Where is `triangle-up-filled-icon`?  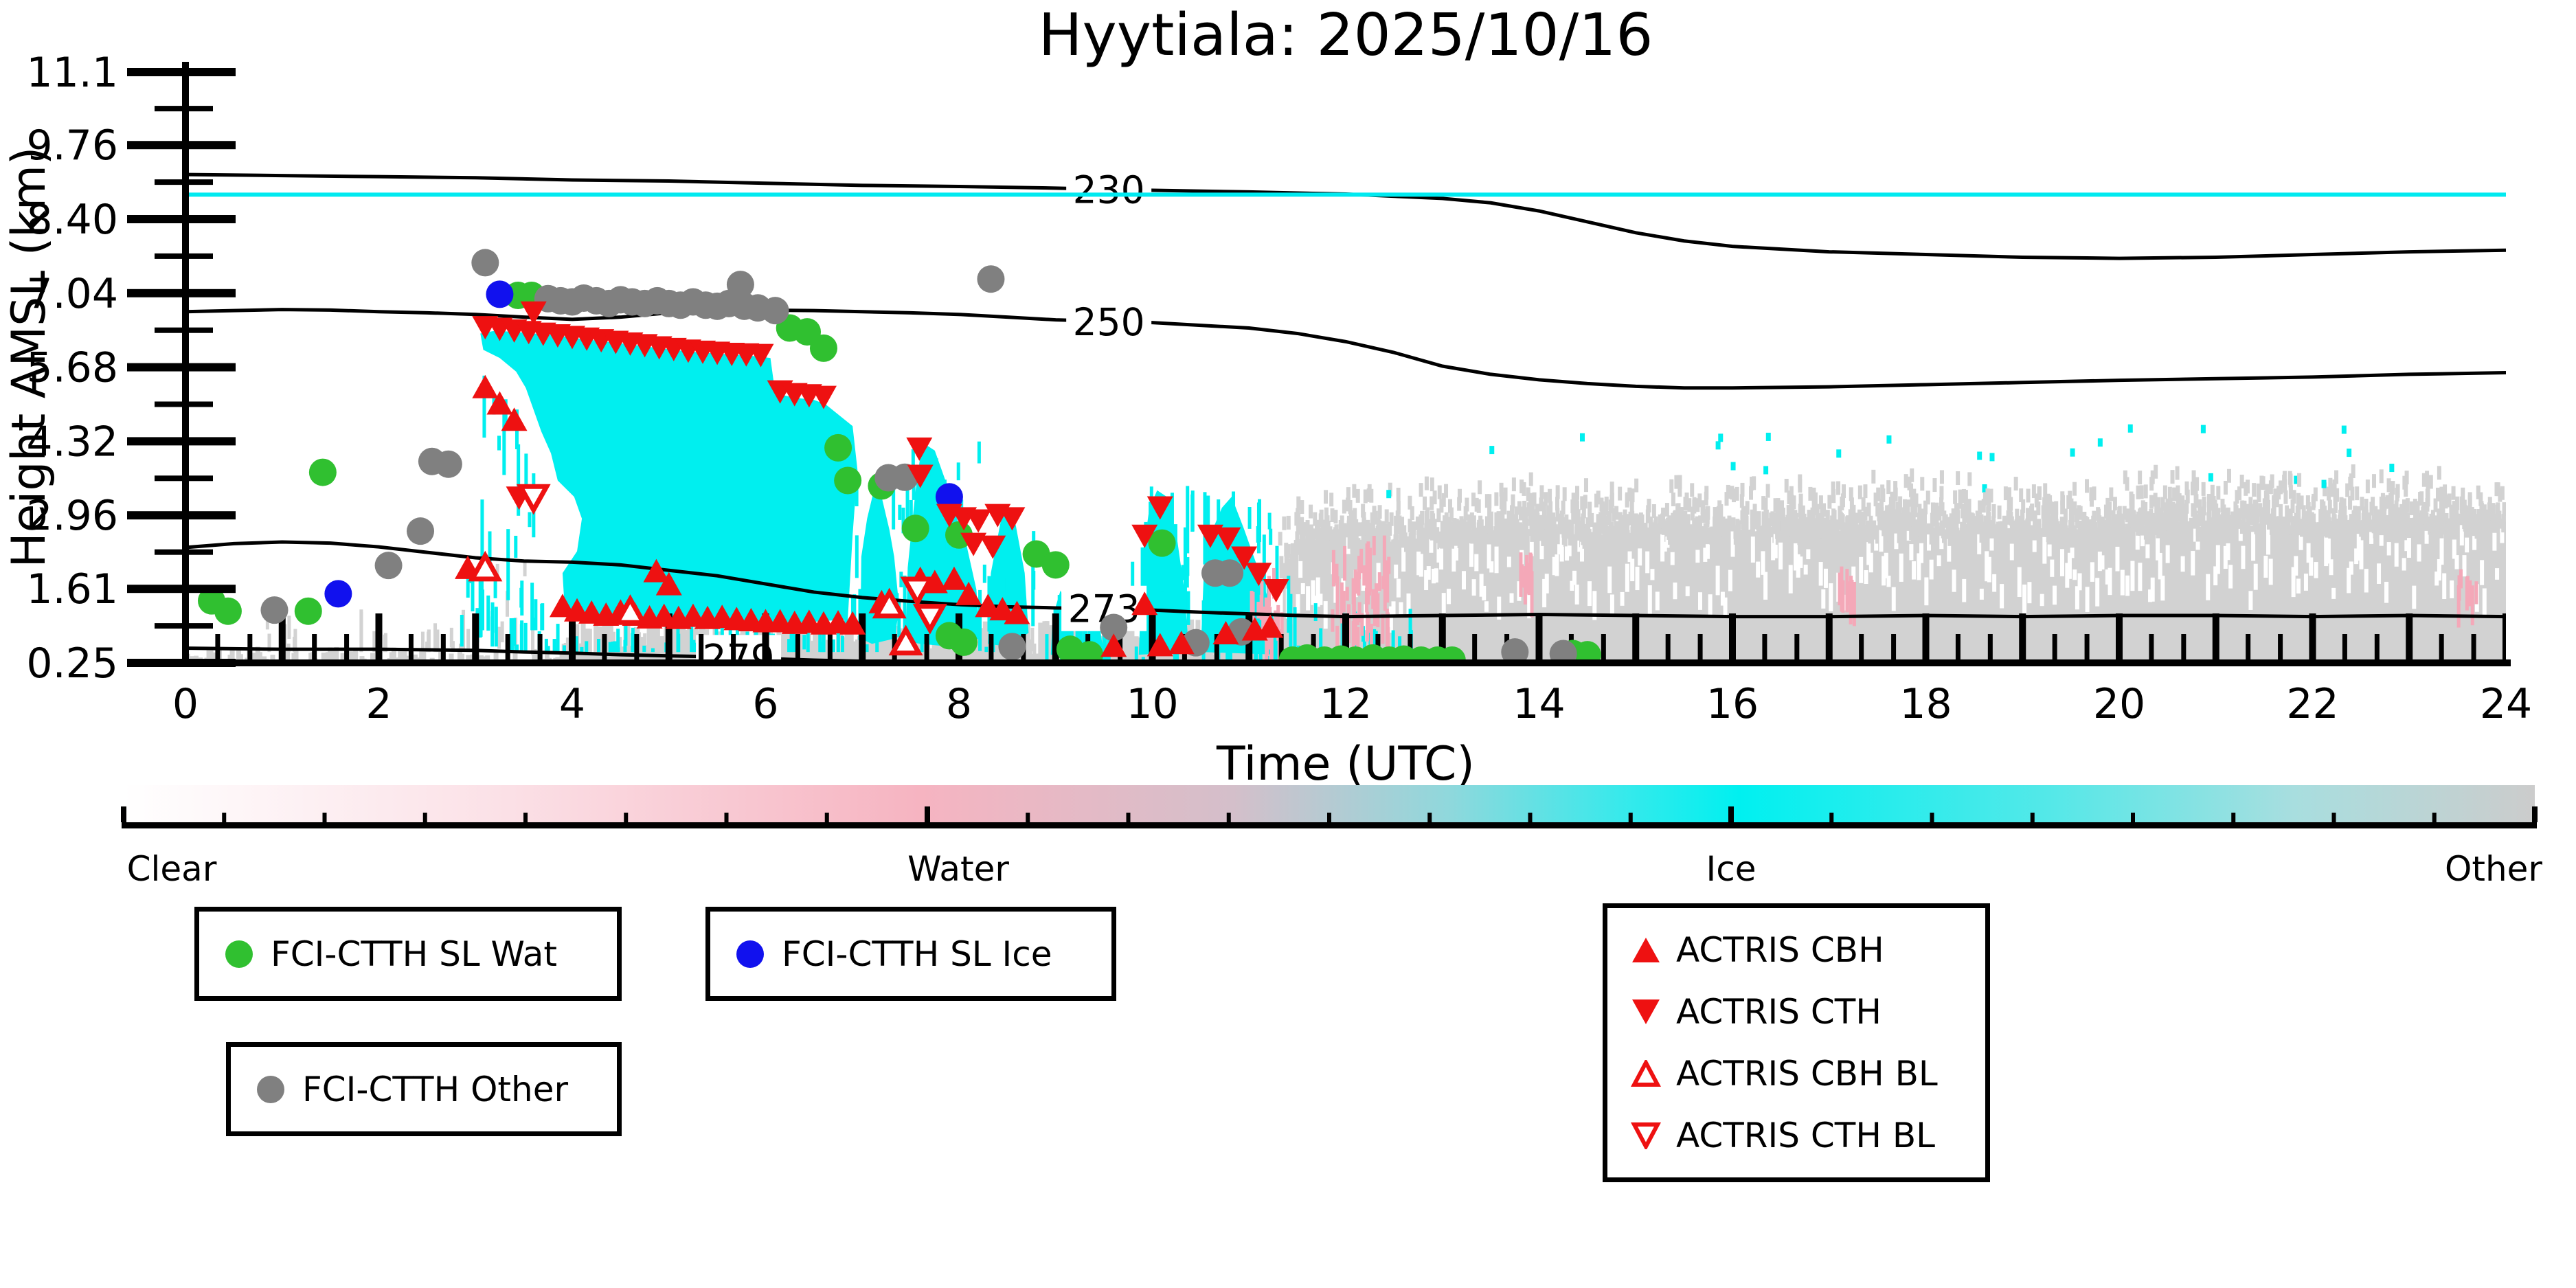
triangle-up-filled-icon is located at coordinates (1646, 950).